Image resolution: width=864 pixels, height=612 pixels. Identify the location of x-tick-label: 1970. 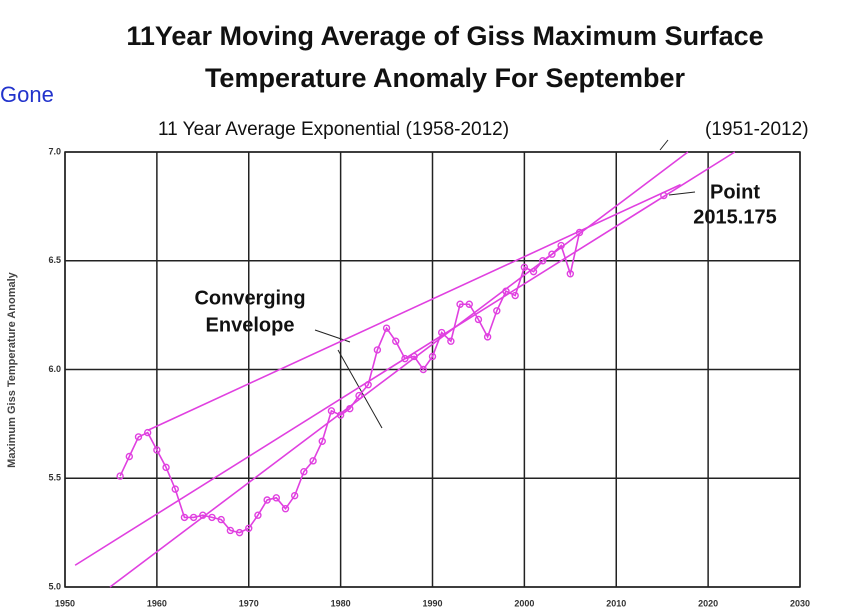
(249, 603).